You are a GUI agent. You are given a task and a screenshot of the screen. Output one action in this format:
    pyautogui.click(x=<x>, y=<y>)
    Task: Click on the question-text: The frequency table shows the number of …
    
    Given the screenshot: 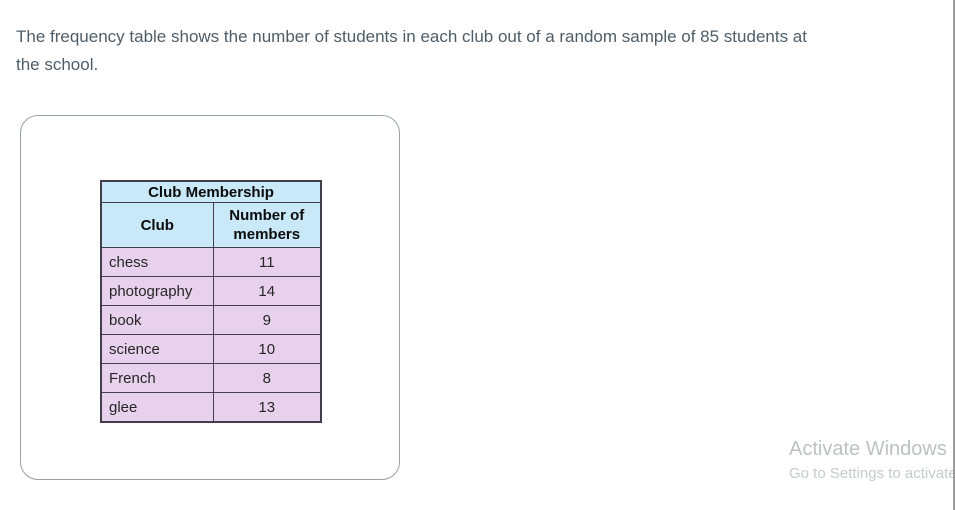 What is the action you would take?
    pyautogui.click(x=411, y=50)
    